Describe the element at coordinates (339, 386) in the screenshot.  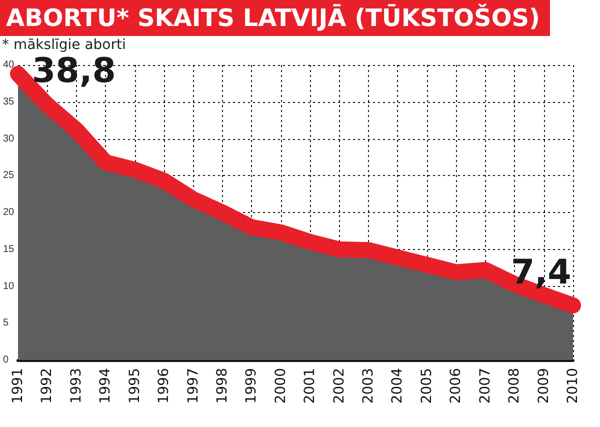
I see `x-tick-label: 2002` at that location.